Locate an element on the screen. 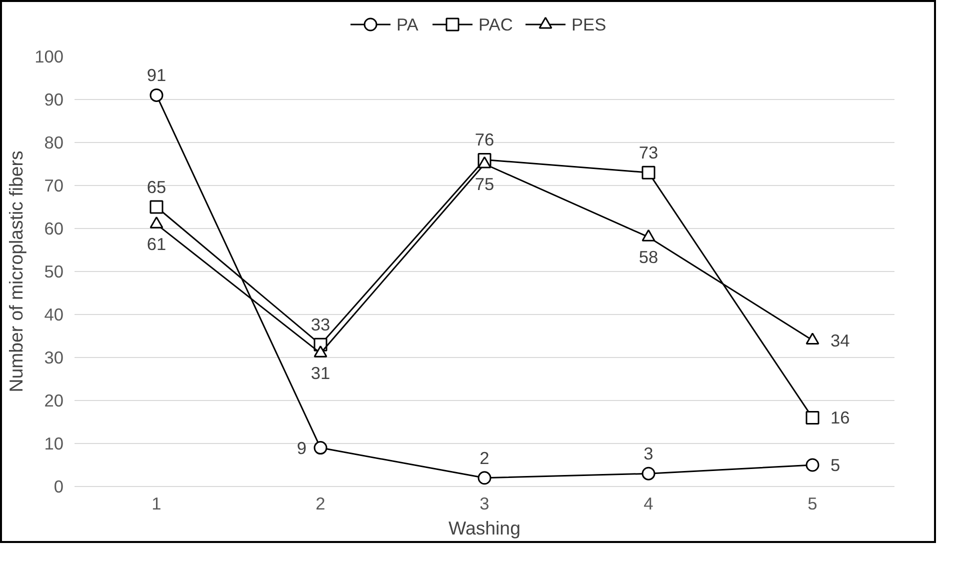 Image resolution: width=959 pixels, height=581 pixels. legend-label: PES is located at coordinates (589, 24).